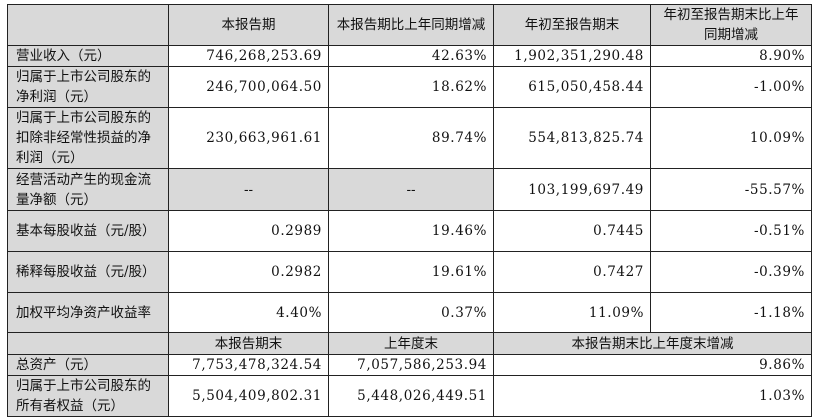 This screenshot has width=816, height=417. What do you see at coordinates (88, 365) in the screenshot?
I see `row-label: 总资产（元）` at bounding box center [88, 365].